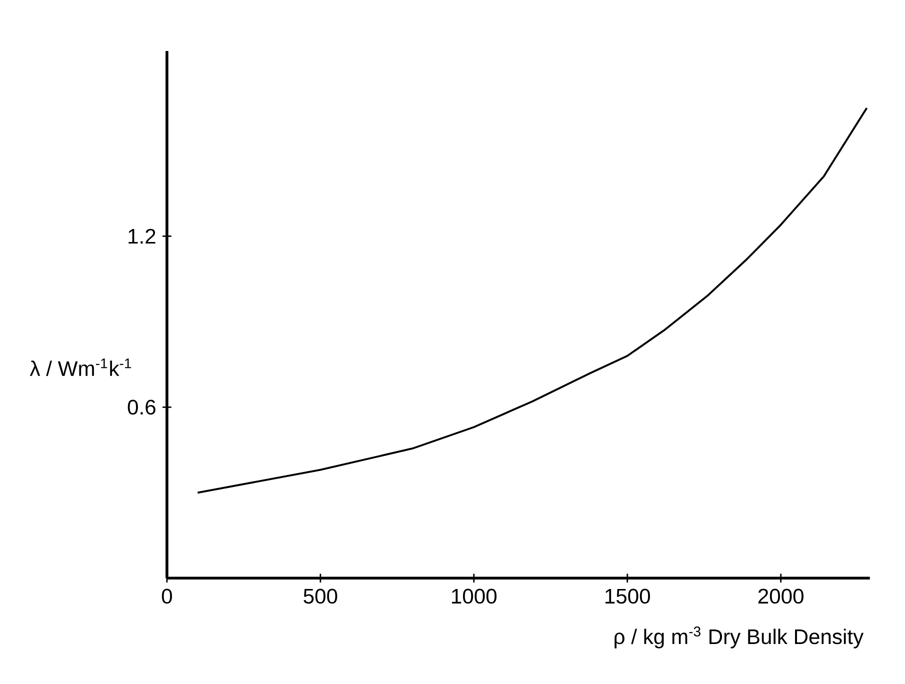 The image size is (905, 684). Describe the element at coordinates (628, 596) in the screenshot. I see `x-tick-label: 1500` at that location.